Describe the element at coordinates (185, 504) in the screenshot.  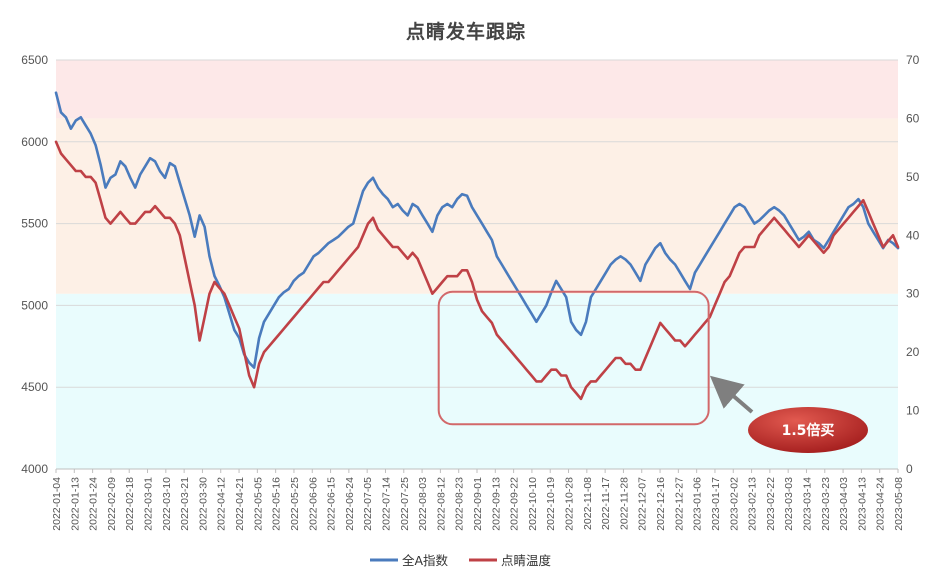
I see `x-tick-label: 2022-03-21` at that location.